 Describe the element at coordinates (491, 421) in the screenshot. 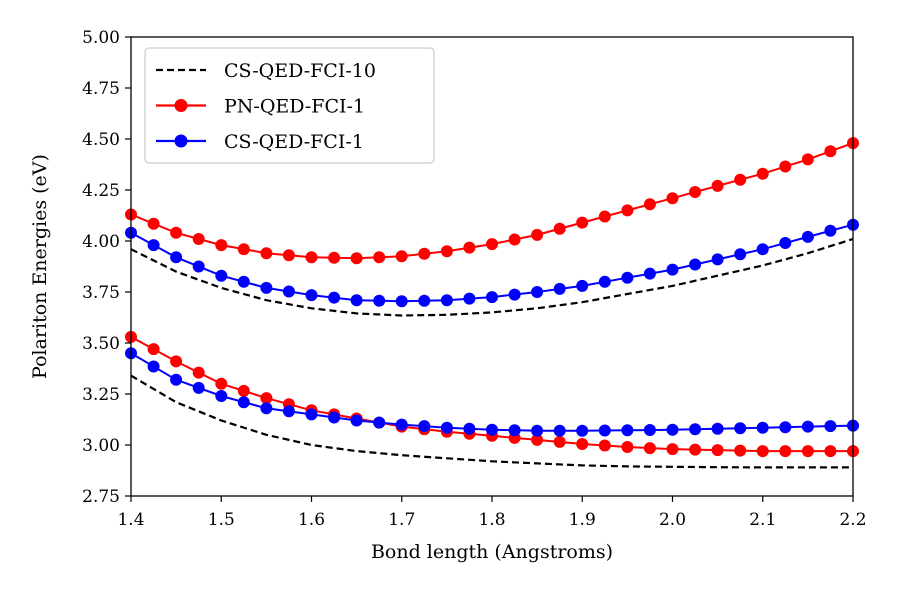

I see `series-line-lower` at that location.